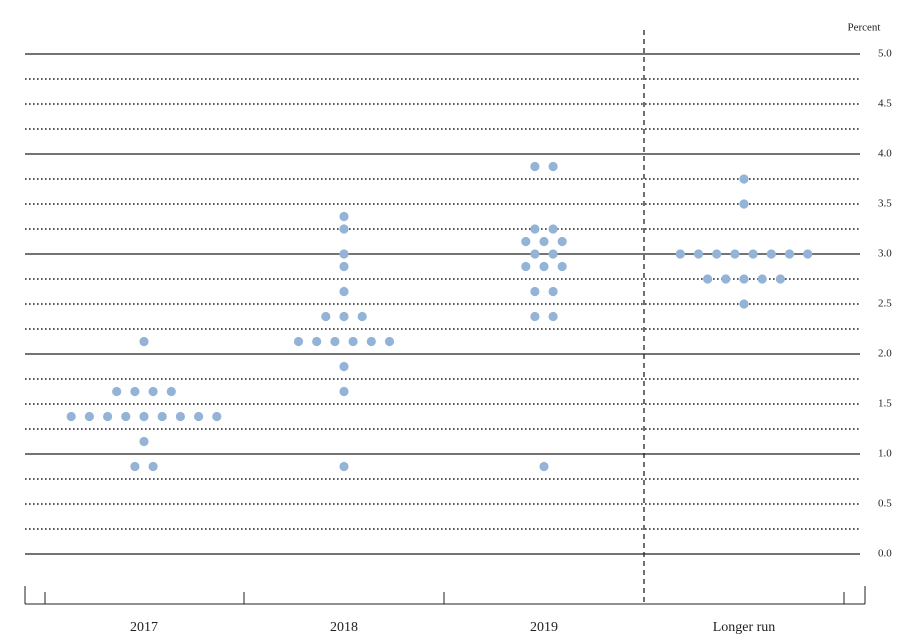  What do you see at coordinates (864, 28) in the screenshot?
I see `y-axis-label: Percent` at bounding box center [864, 28].